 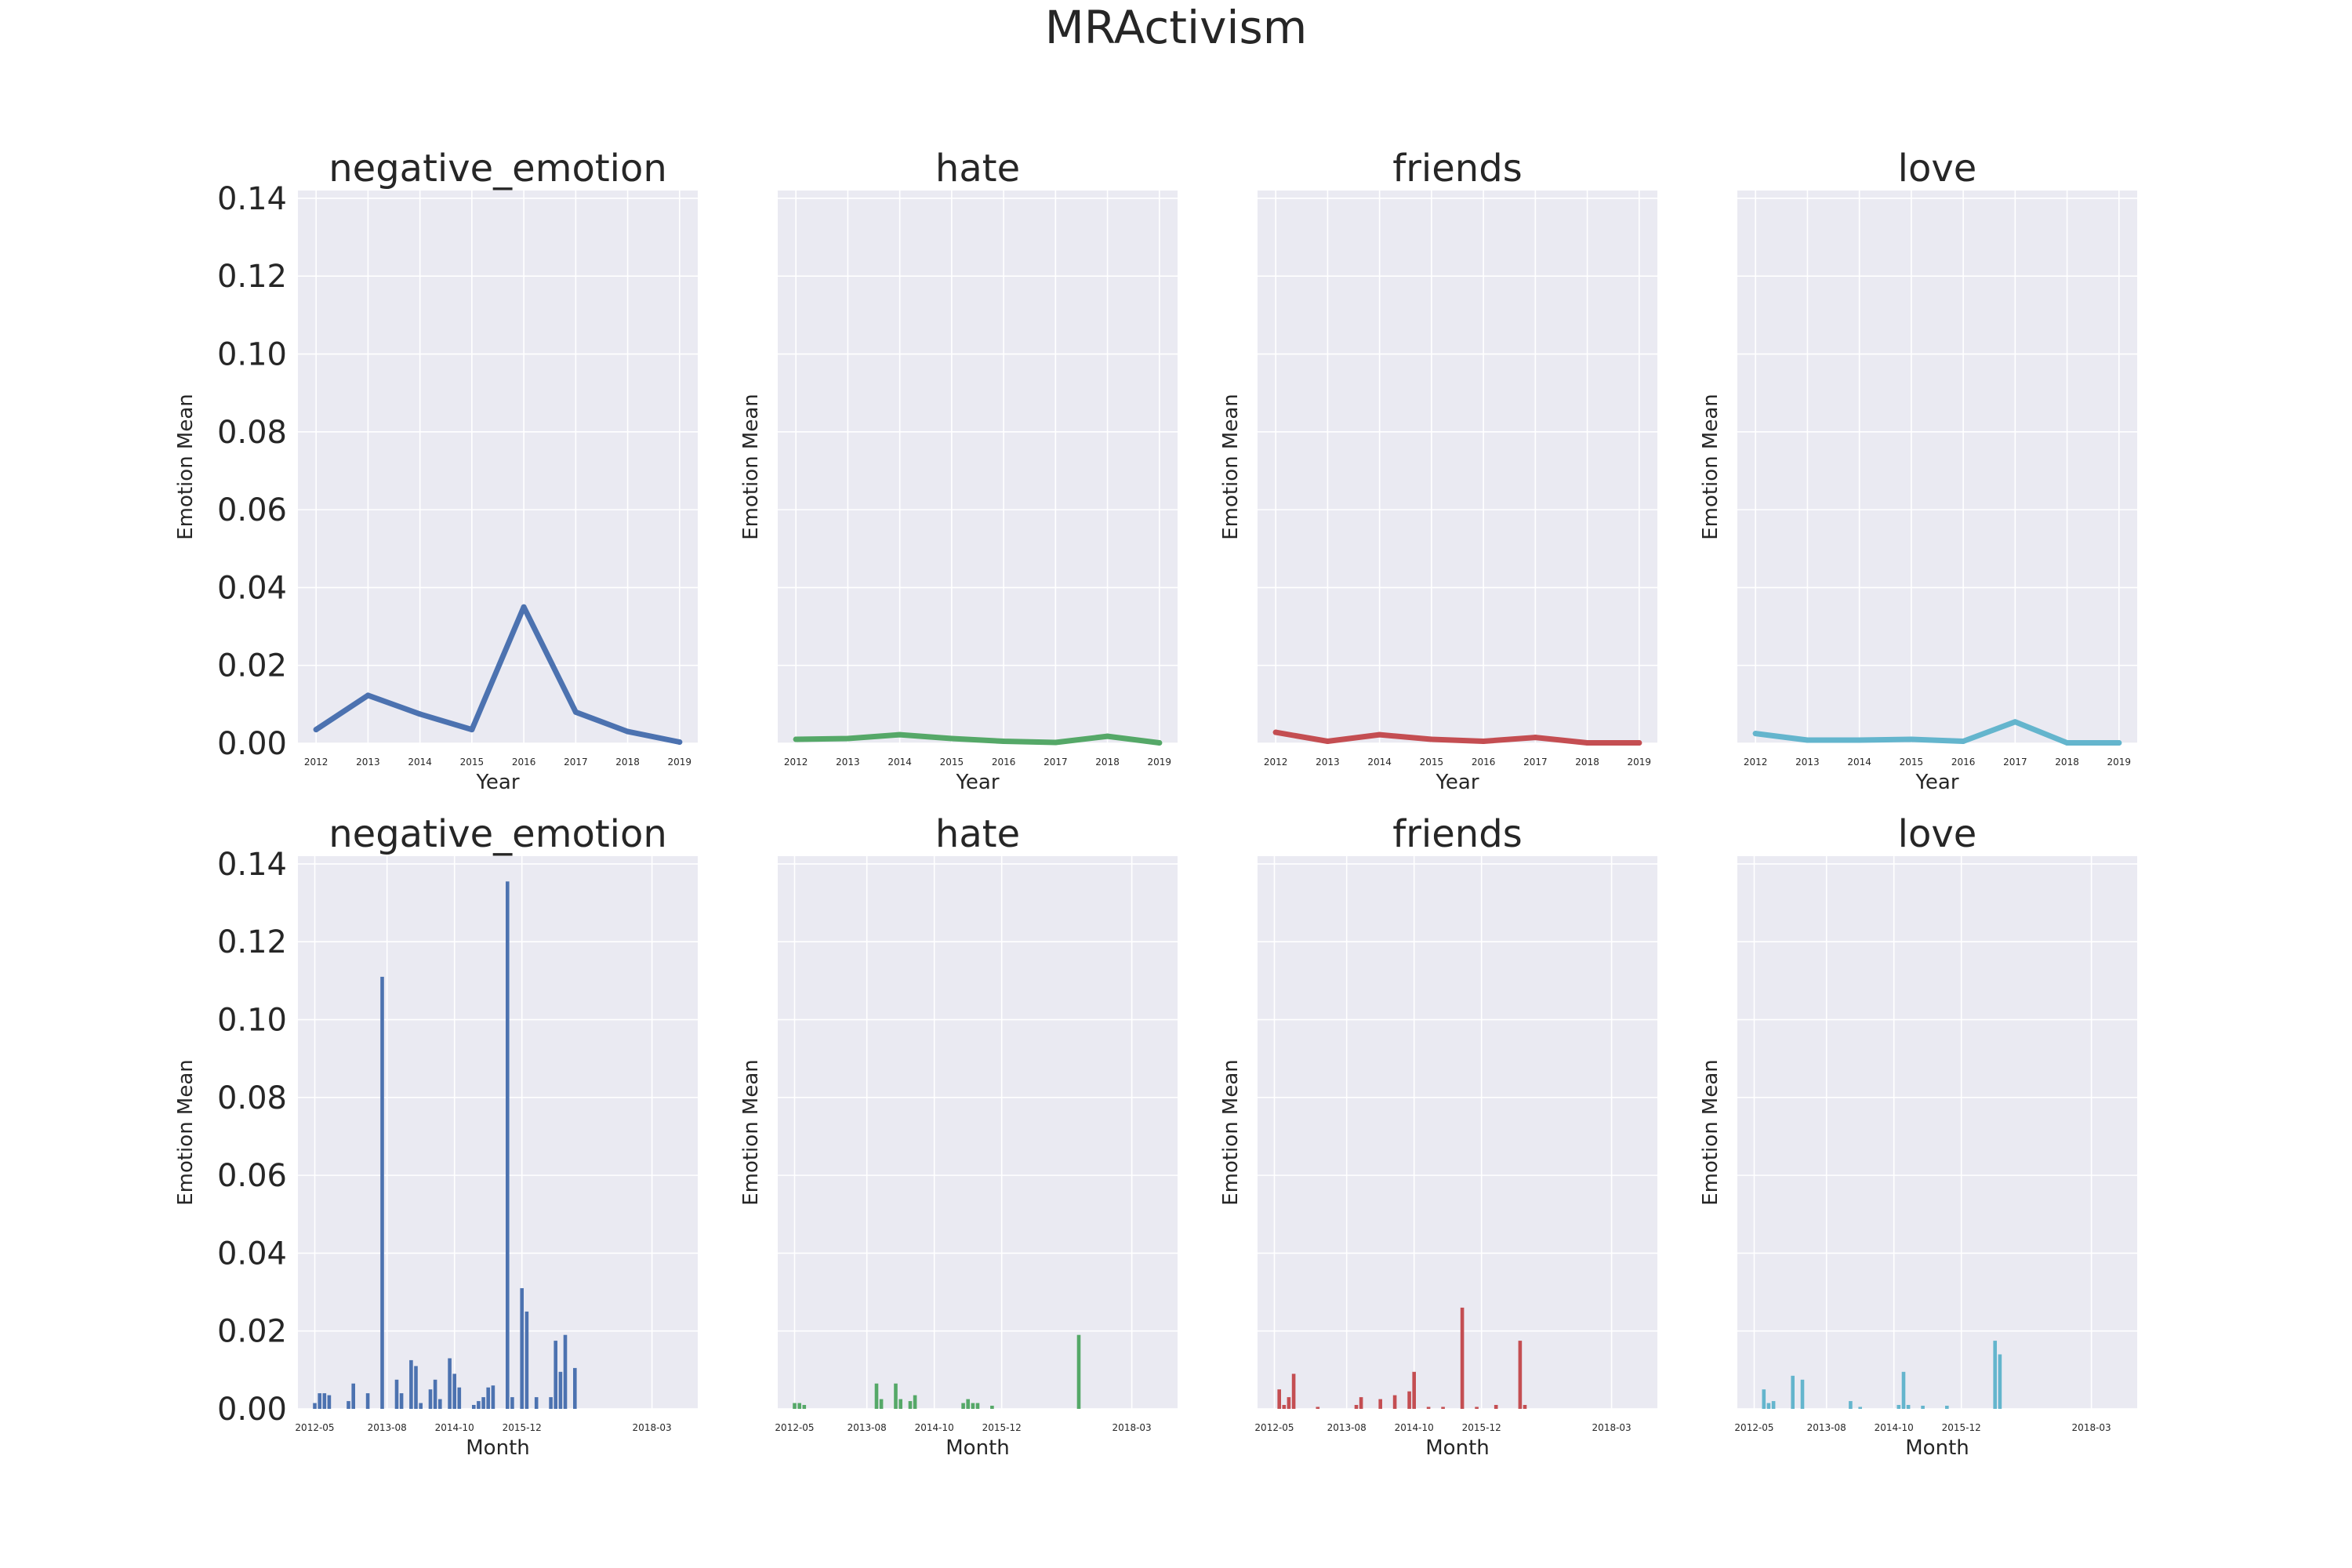 I want to click on y-tick-label: 0.10, so click(x=252, y=1021).